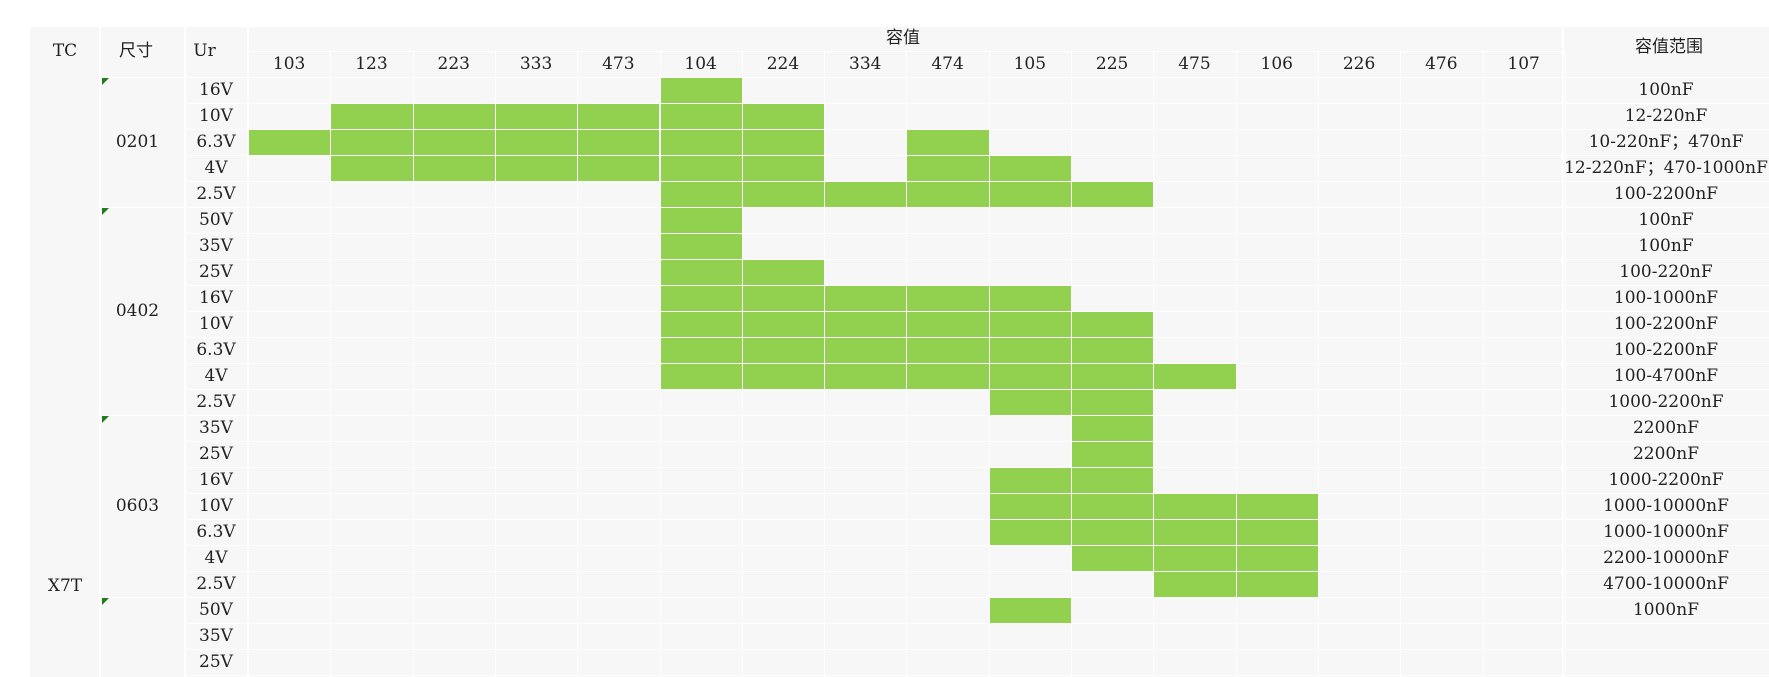 The width and height of the screenshot is (1769, 677). I want to click on cap-code-header: 123, so click(371, 64).